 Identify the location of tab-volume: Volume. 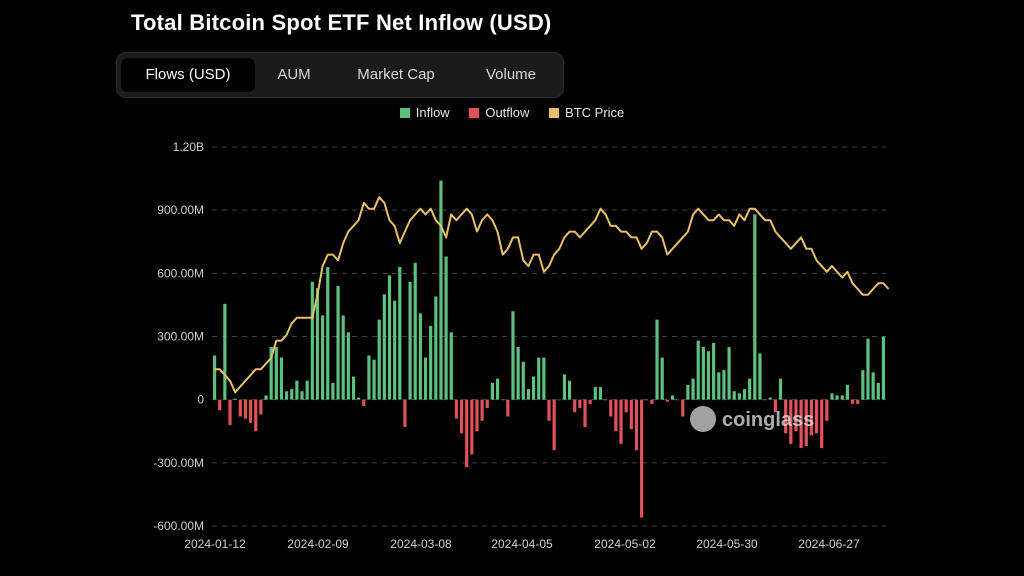
(511, 74).